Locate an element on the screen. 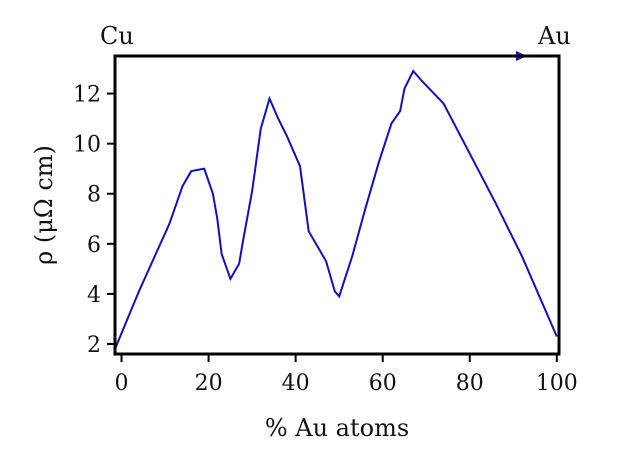 Image resolution: width=624 pixels, height=468 pixels. y-tick-label: 12 is located at coordinates (87, 95).